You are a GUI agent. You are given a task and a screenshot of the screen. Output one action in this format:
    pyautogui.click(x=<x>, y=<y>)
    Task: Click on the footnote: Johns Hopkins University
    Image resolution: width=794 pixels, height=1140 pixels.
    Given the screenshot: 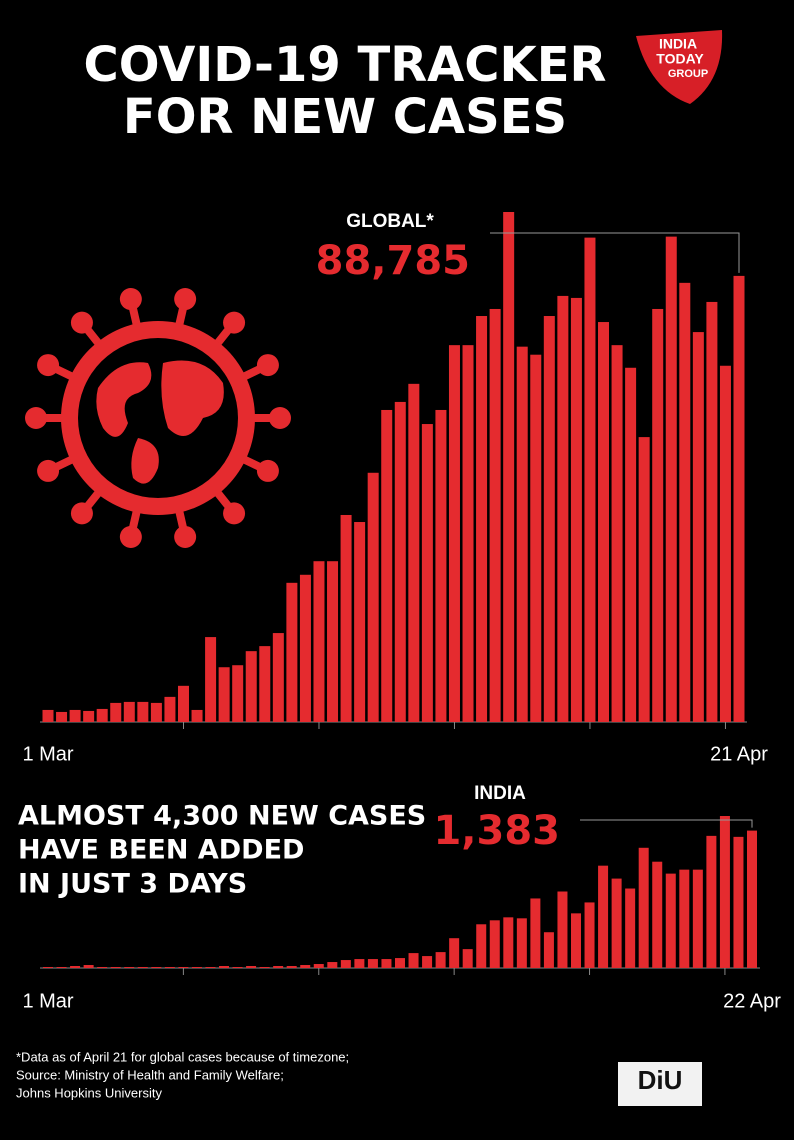 What is the action you would take?
    pyautogui.click(x=89, y=1092)
    